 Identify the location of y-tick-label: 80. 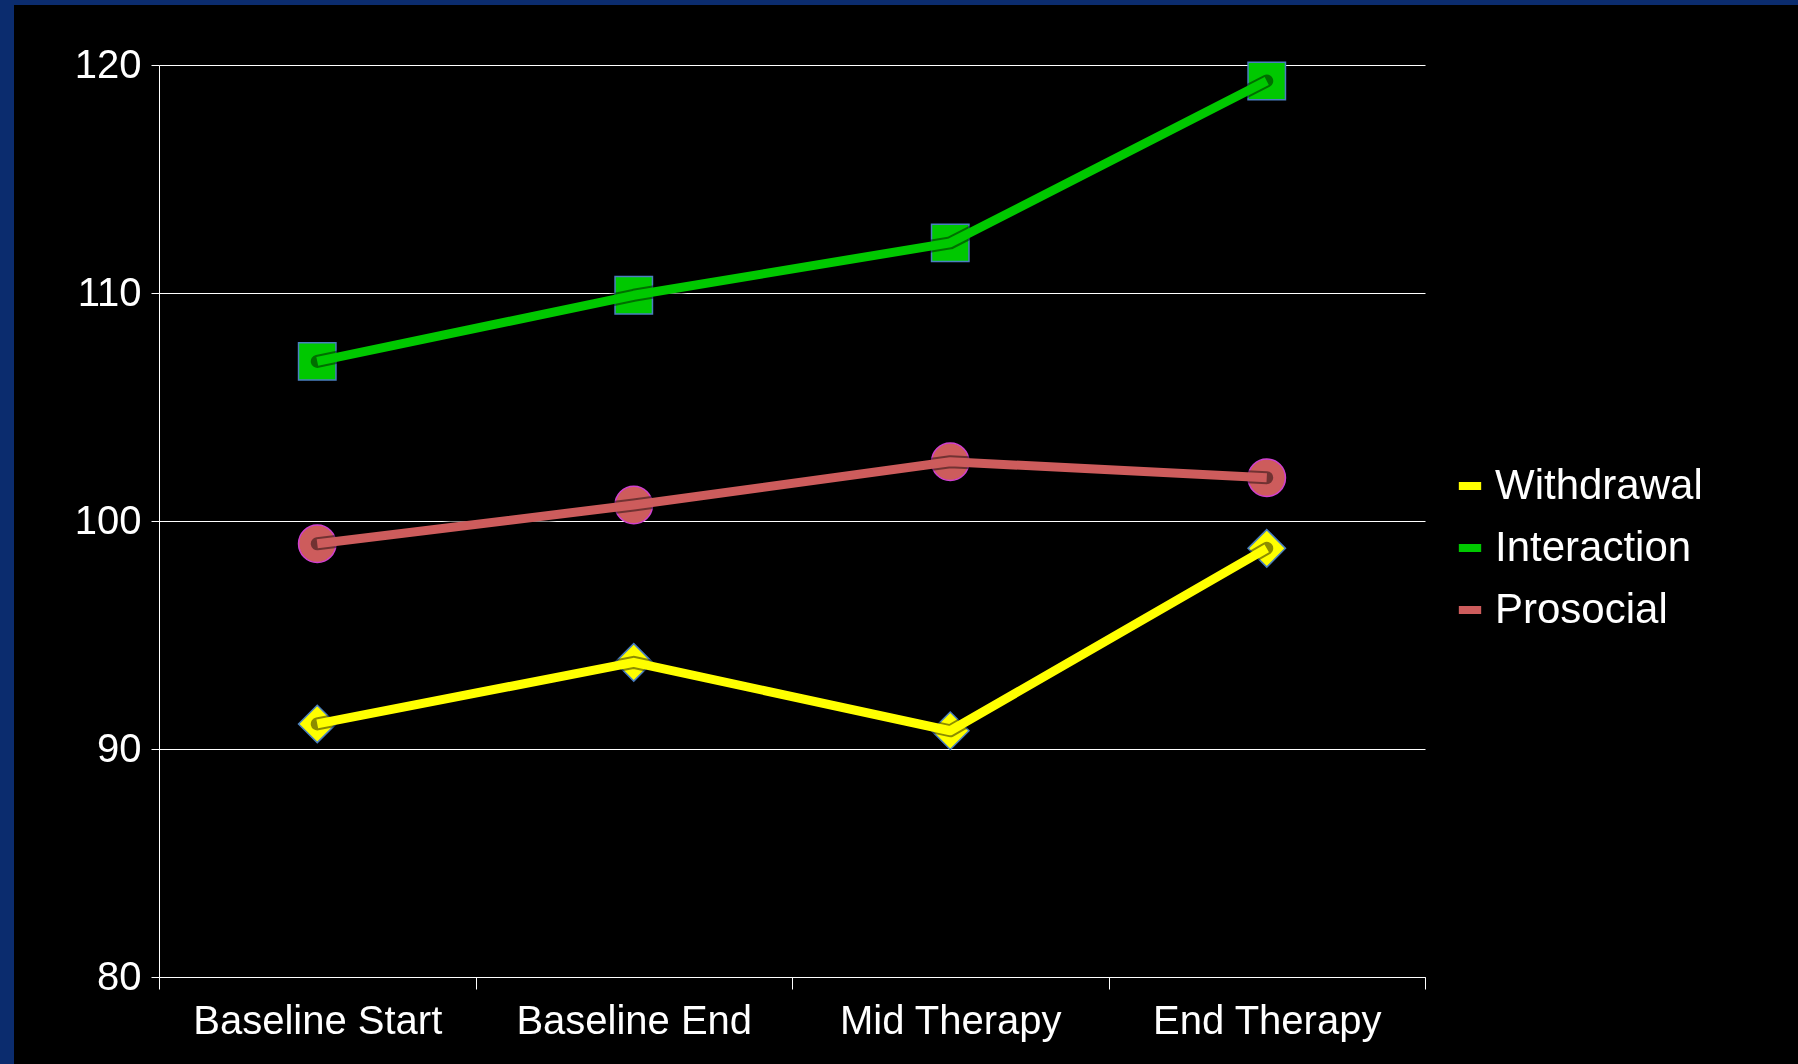
(119, 975).